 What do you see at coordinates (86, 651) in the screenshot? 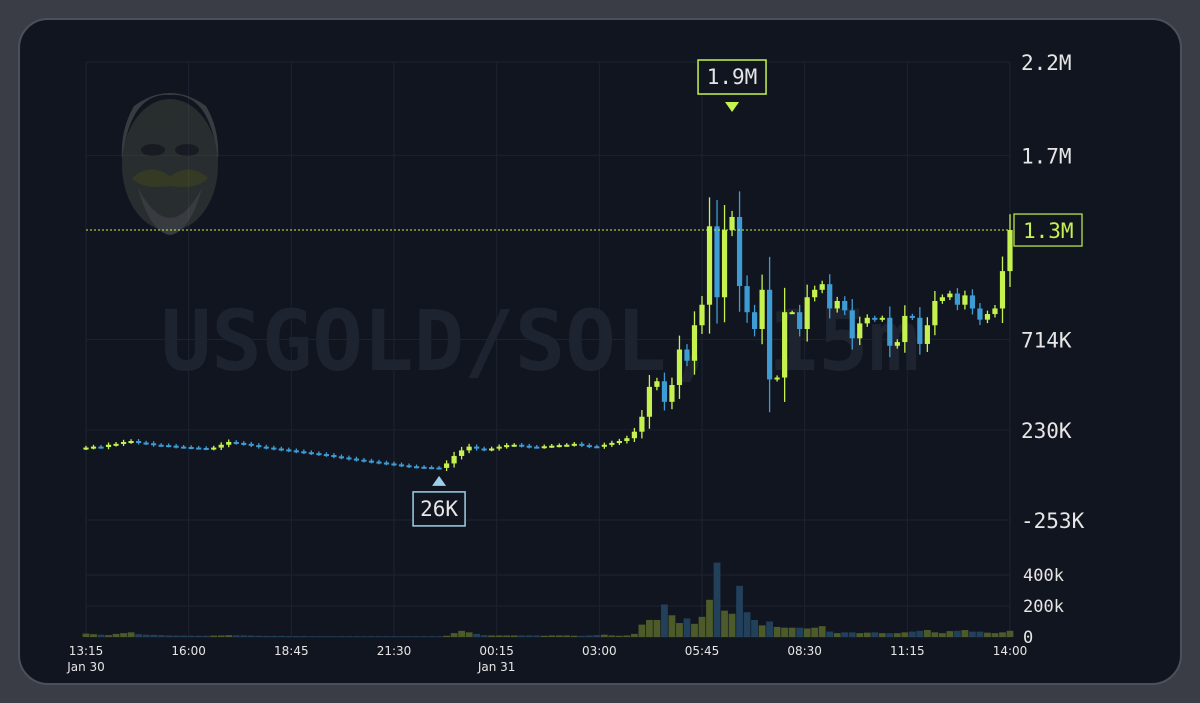
I see `time-tick-label: 13:15` at bounding box center [86, 651].